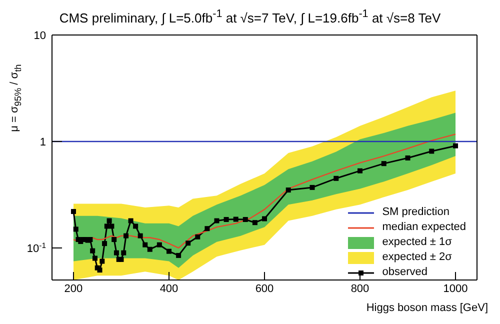 The height and width of the screenshot is (324, 500). Describe the element at coordinates (424, 227) in the screenshot. I see `legend-label: median expected` at that location.